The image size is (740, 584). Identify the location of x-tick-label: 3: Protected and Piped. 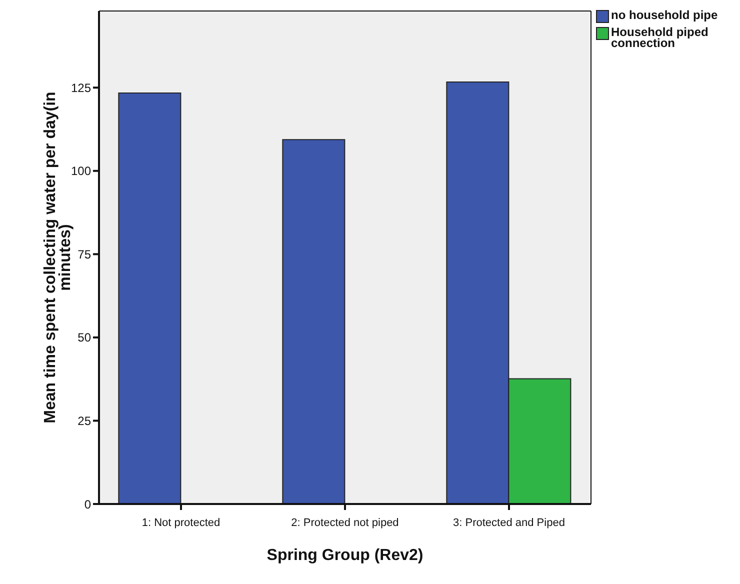
(509, 522).